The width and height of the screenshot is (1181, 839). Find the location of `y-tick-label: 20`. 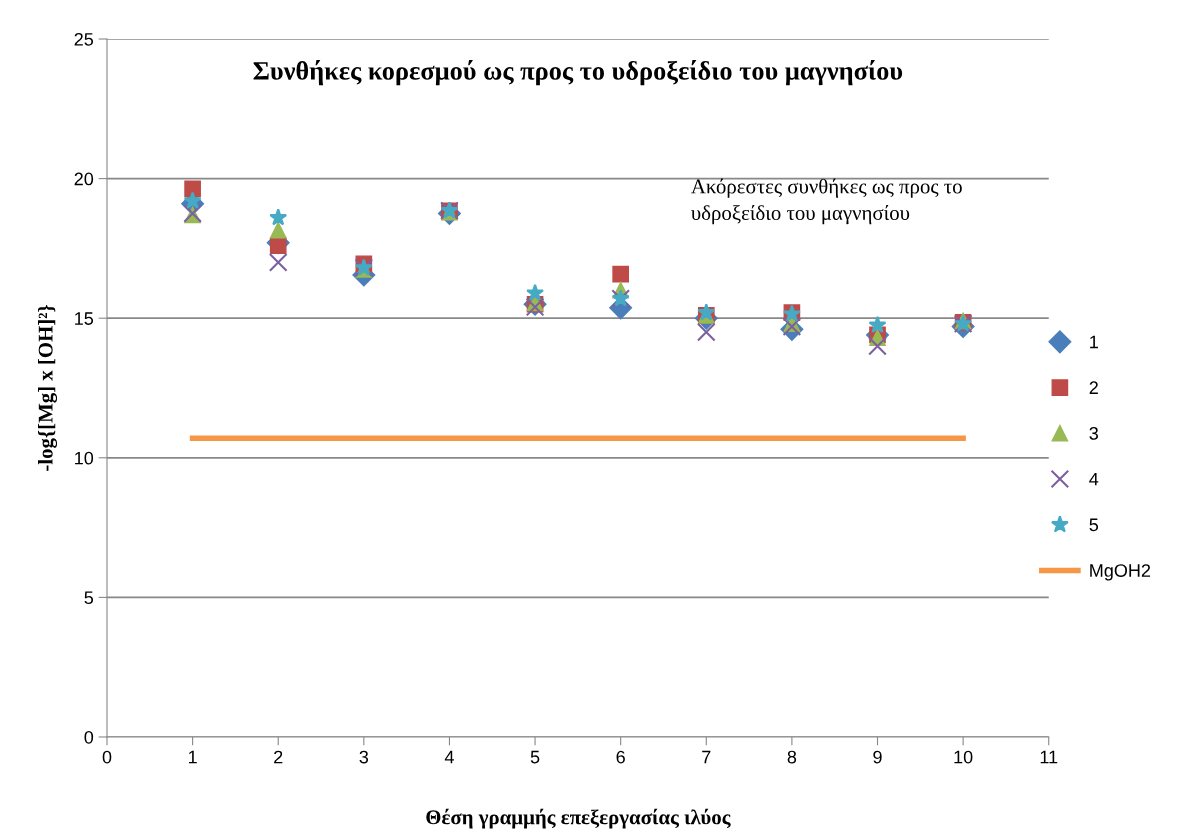

y-tick-label: 20 is located at coordinates (84, 179).